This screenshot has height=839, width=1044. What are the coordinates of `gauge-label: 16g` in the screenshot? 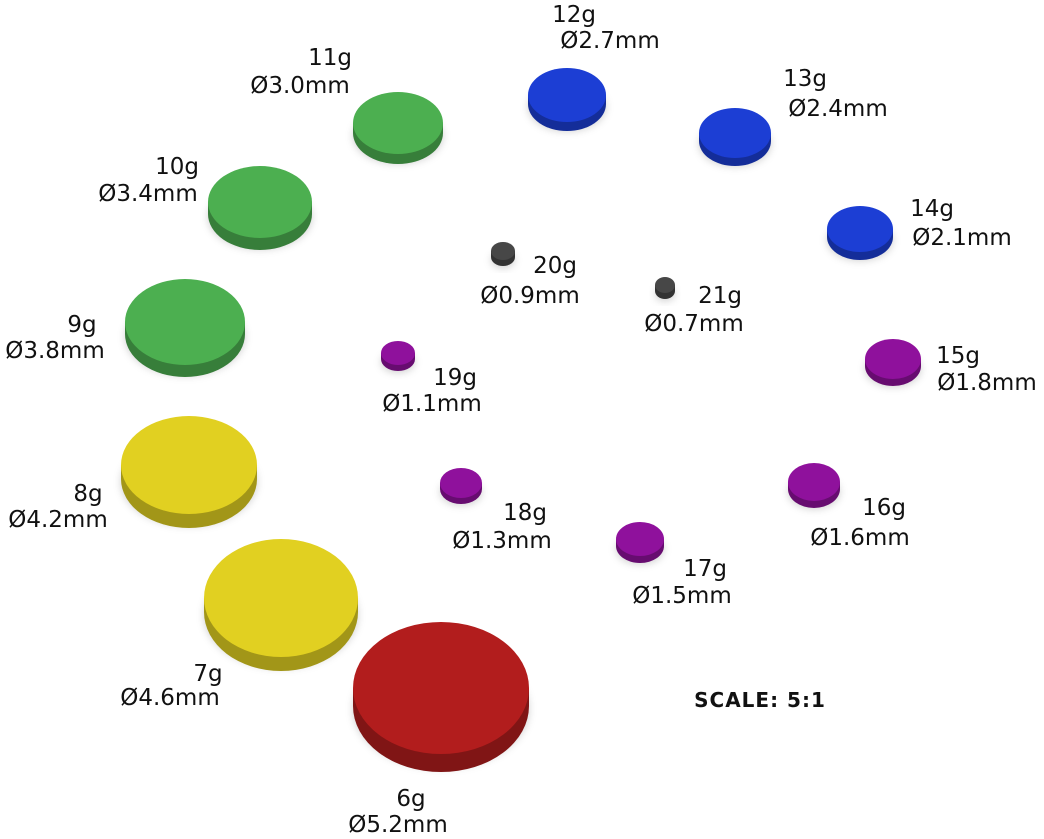 It's located at (884, 508).